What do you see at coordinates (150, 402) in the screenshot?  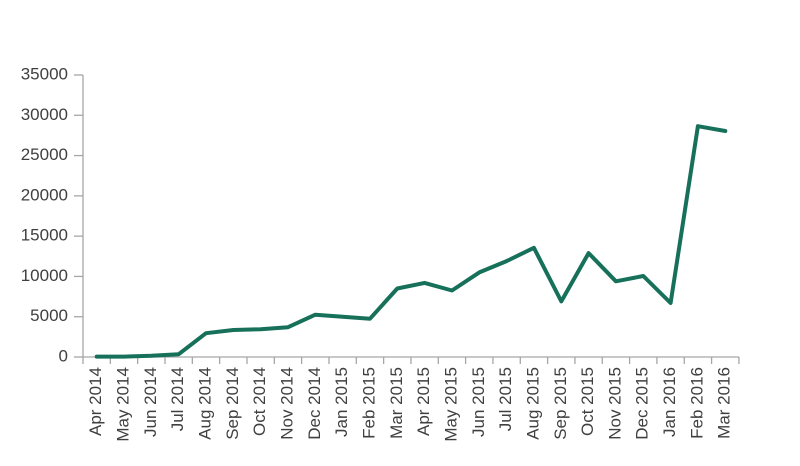 I see `x-tick-label: Jun 2014` at bounding box center [150, 402].